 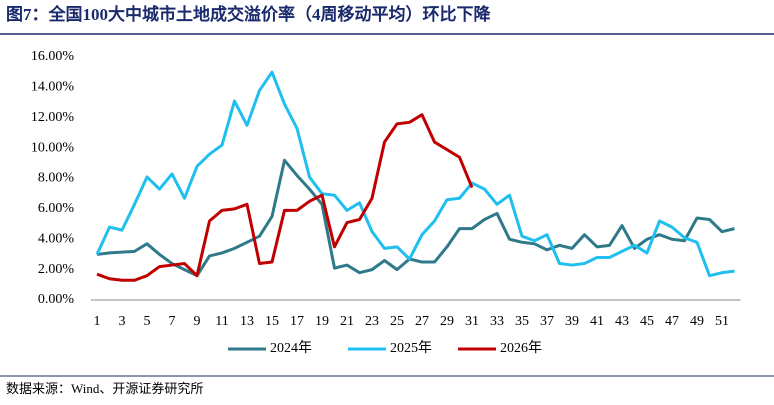 I want to click on x-tick-label: 17, so click(x=297, y=321).